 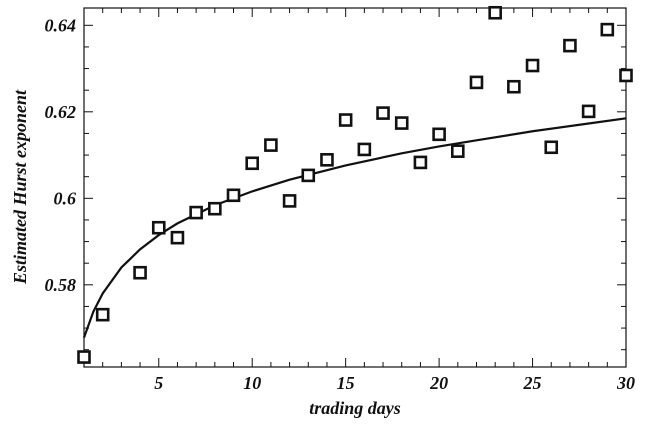 I want to click on x-tick-label: 5, so click(x=158, y=383).